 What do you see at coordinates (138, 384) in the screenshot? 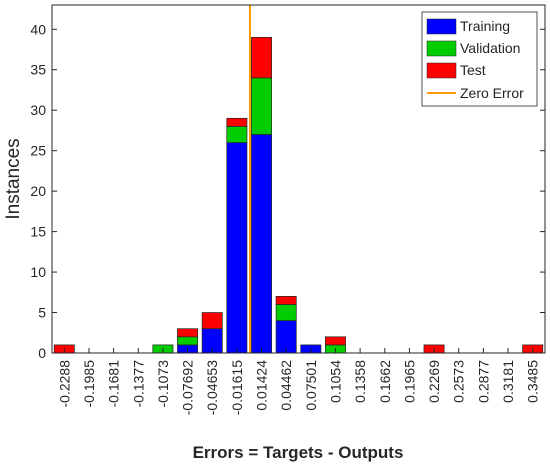
I see `x-tick-label-3: -0.1377` at bounding box center [138, 384].